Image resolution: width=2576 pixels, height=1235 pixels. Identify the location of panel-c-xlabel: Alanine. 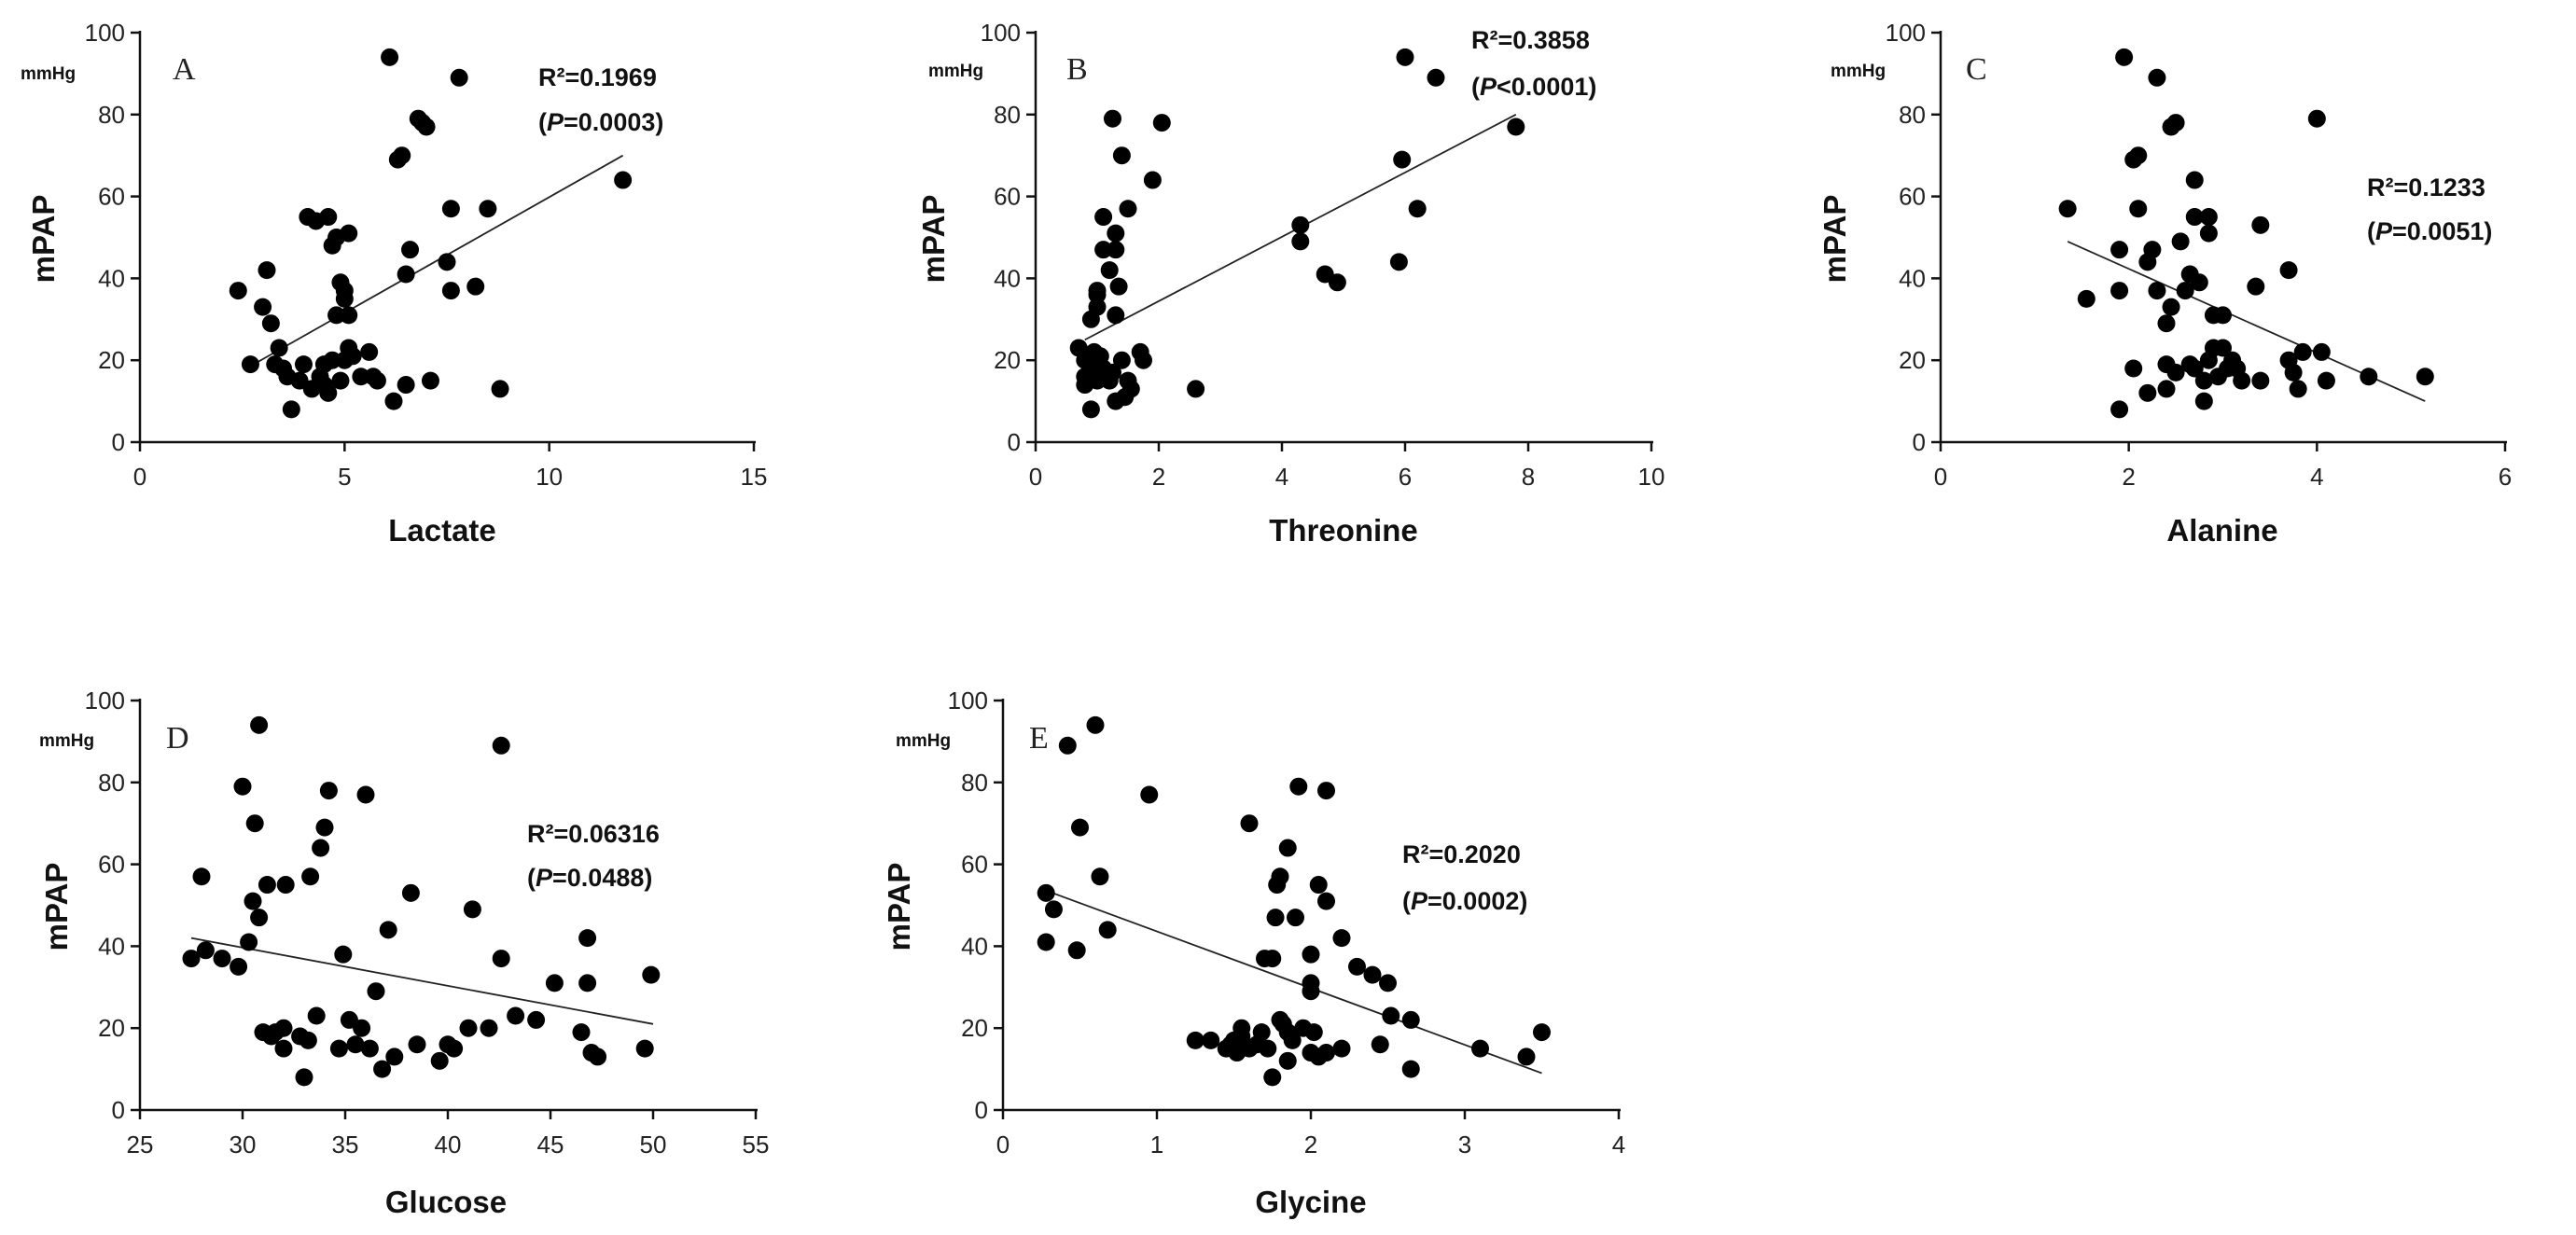
(2221, 530).